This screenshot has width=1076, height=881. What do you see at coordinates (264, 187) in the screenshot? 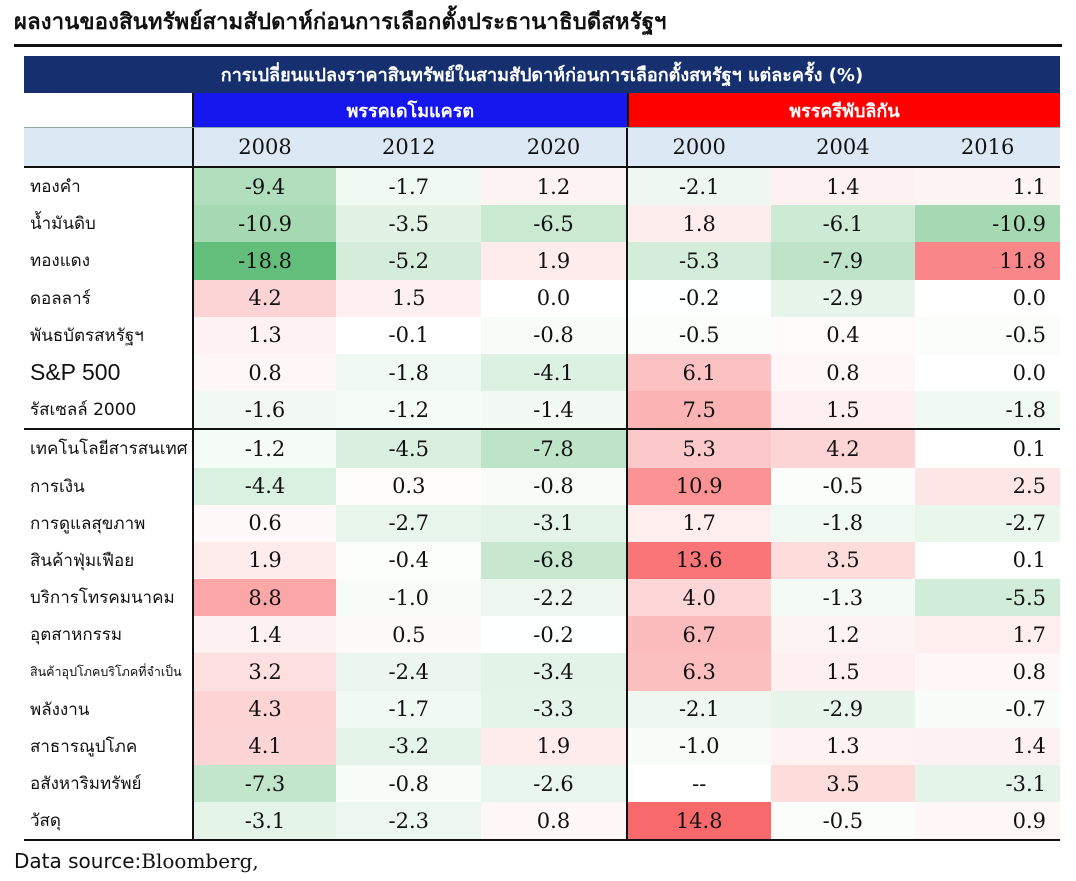
I see `heatmap-cell: -9.4` at bounding box center [264, 187].